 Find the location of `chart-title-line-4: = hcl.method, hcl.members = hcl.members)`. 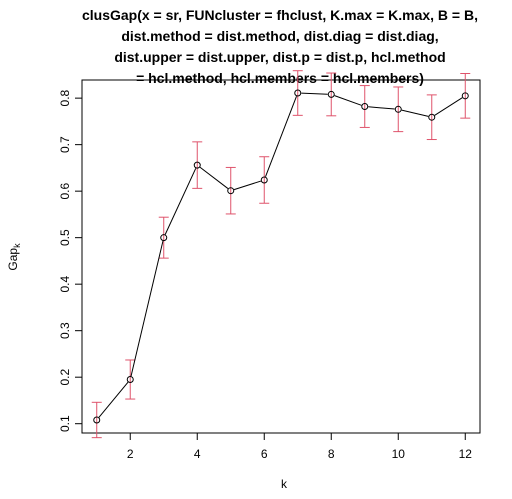

chart-title-line-4: = hcl.method, hcl.members = hcl.members) is located at coordinates (280, 78).